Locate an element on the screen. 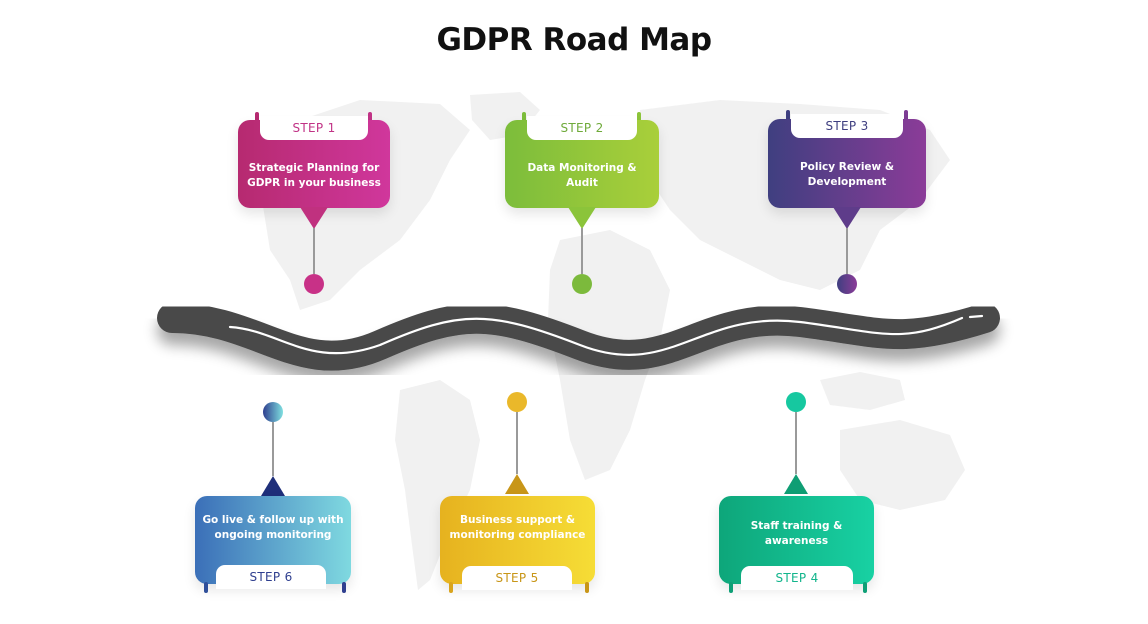 The width and height of the screenshot is (1148, 624). road-centerline is located at coordinates (596, 336).